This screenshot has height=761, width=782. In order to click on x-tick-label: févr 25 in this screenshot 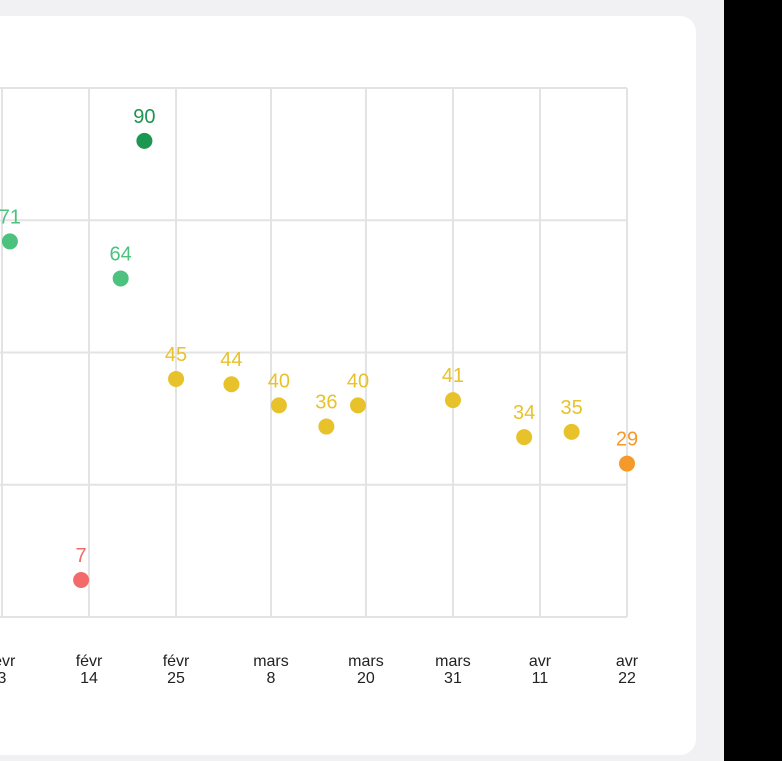, I will do `click(176, 670)`.